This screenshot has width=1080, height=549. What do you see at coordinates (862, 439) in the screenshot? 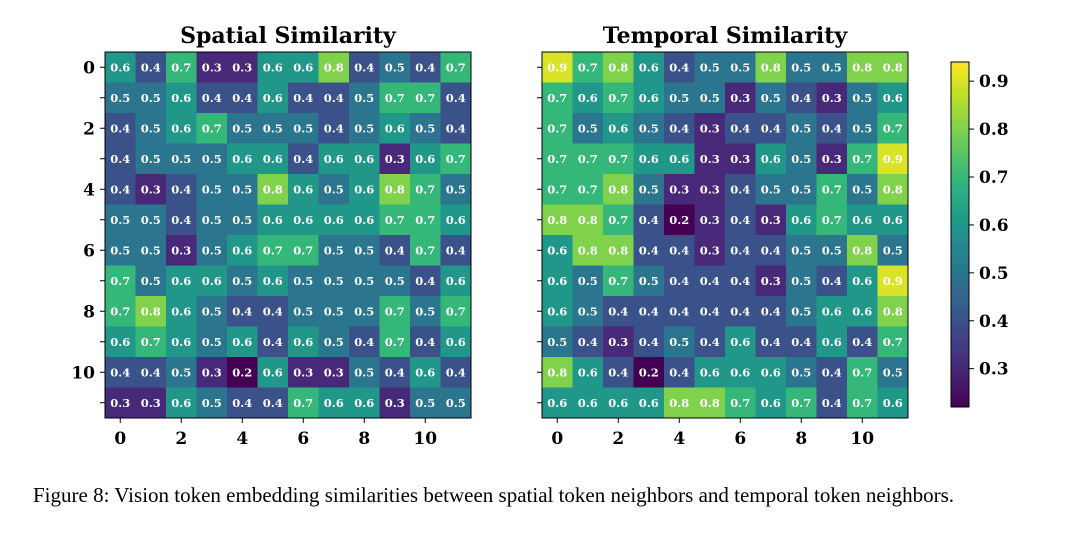
I see `temporal-x-tick-label: 10` at bounding box center [862, 439].